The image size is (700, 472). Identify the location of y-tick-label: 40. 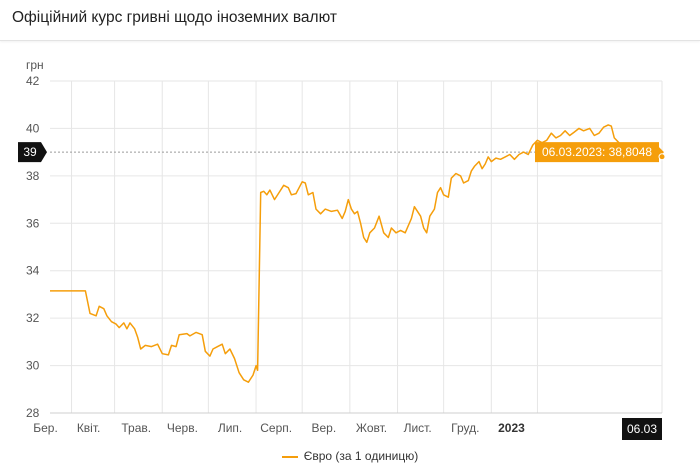
(33, 128).